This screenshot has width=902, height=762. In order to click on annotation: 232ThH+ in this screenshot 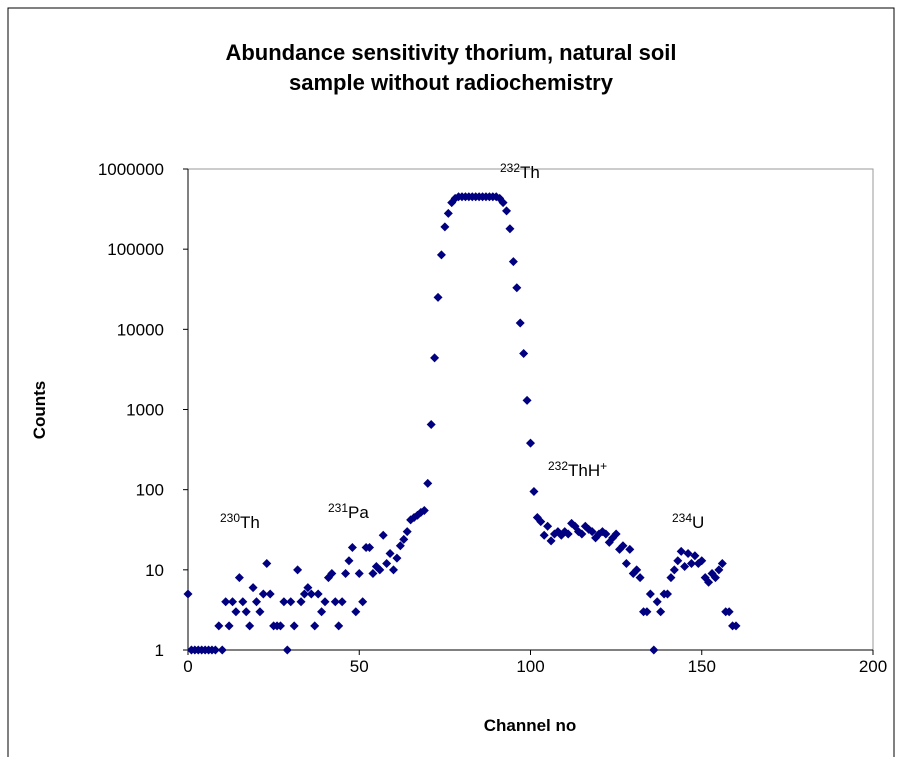, I will do `click(577, 469)`.